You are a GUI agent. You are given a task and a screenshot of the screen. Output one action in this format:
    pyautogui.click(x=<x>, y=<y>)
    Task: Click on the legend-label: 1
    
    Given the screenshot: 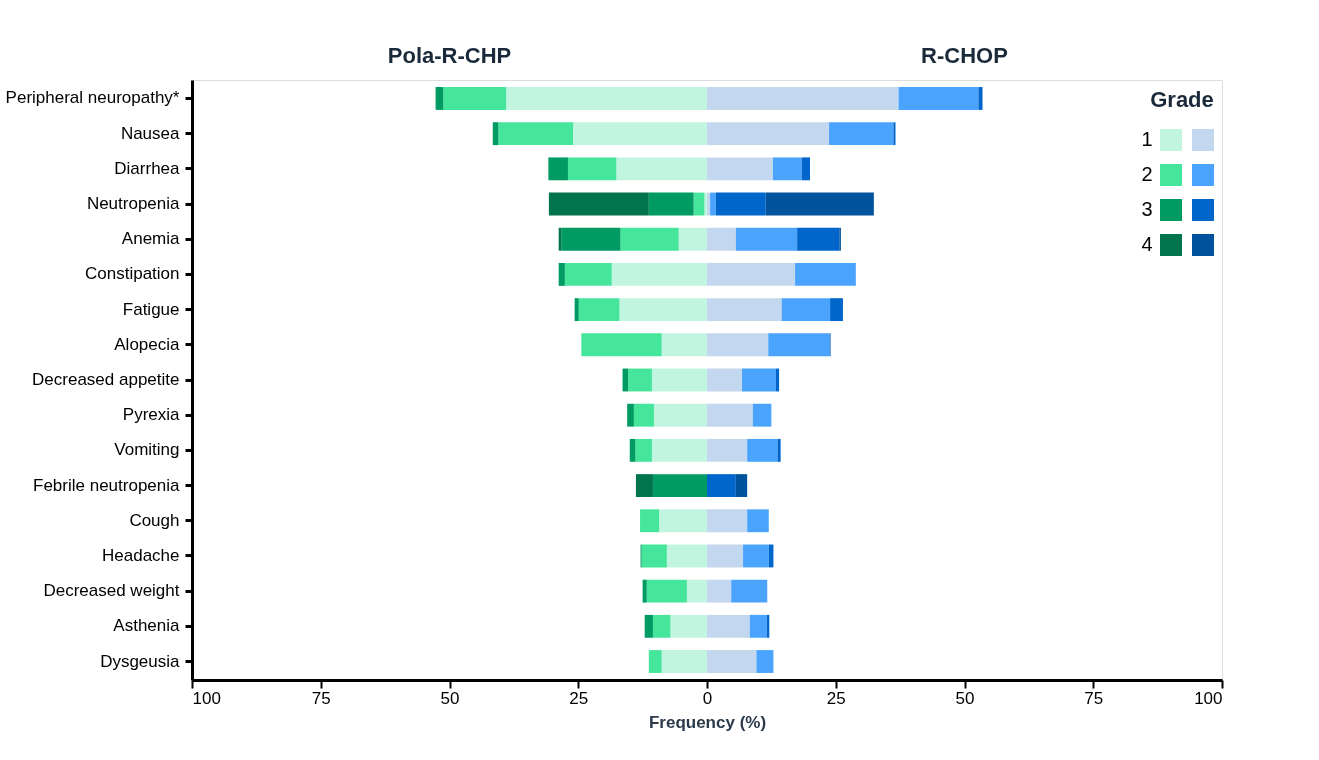 What is the action you would take?
    pyautogui.click(x=1147, y=139)
    